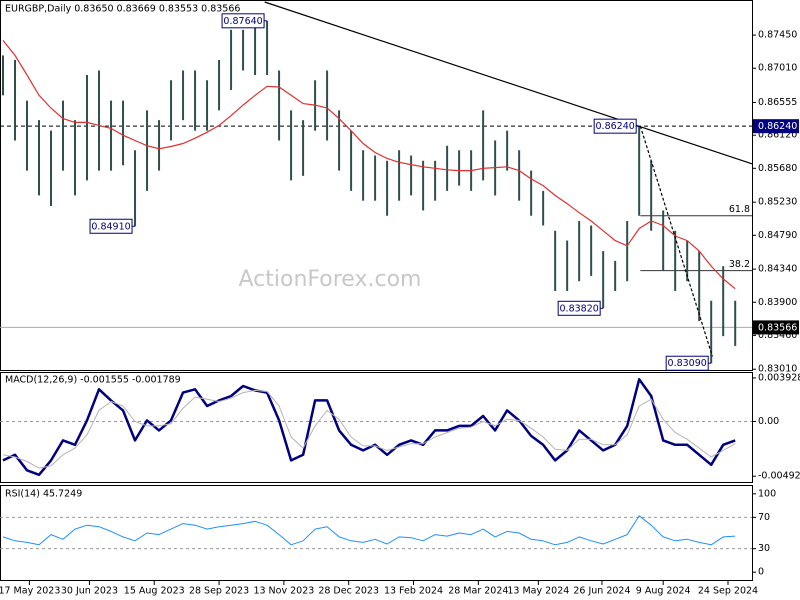 This screenshot has width=800, height=600. Describe the element at coordinates (764, 517) in the screenshot. I see `y-tick-label: 70` at that location.